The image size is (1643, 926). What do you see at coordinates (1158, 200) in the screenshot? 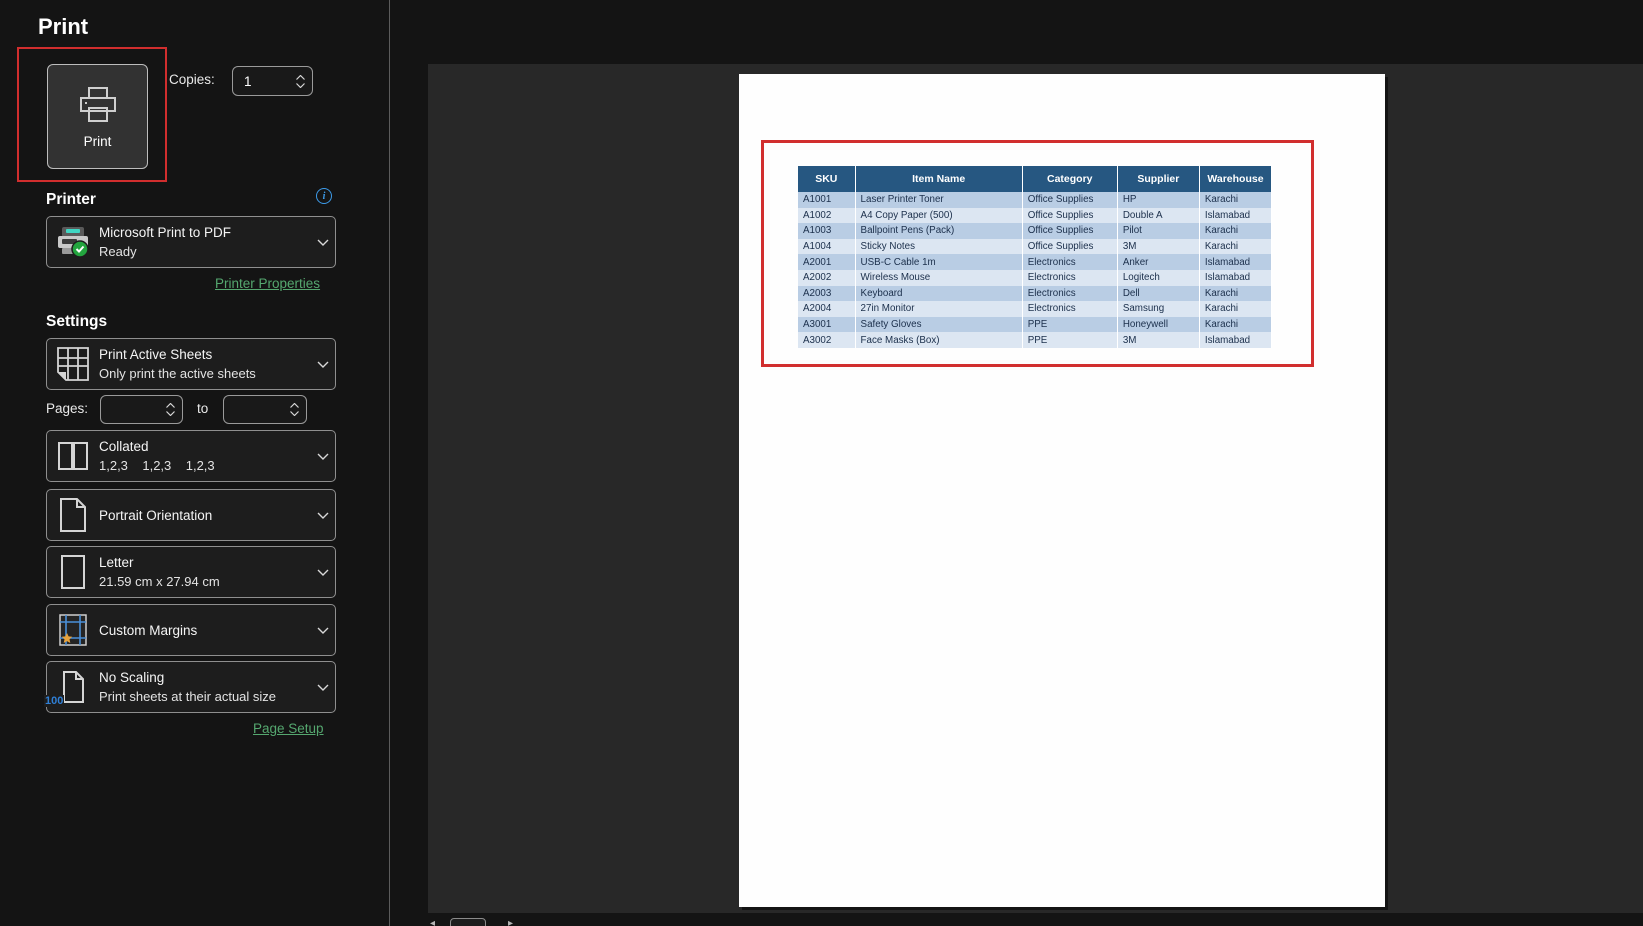
I see `table-cell: HP` at bounding box center [1158, 200].